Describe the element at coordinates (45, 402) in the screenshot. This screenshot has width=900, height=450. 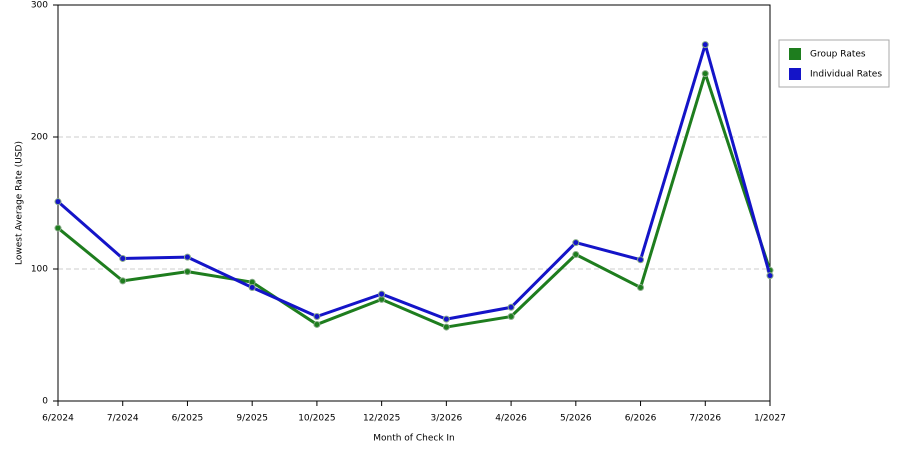
I see `y-tick-label: 0` at that location.